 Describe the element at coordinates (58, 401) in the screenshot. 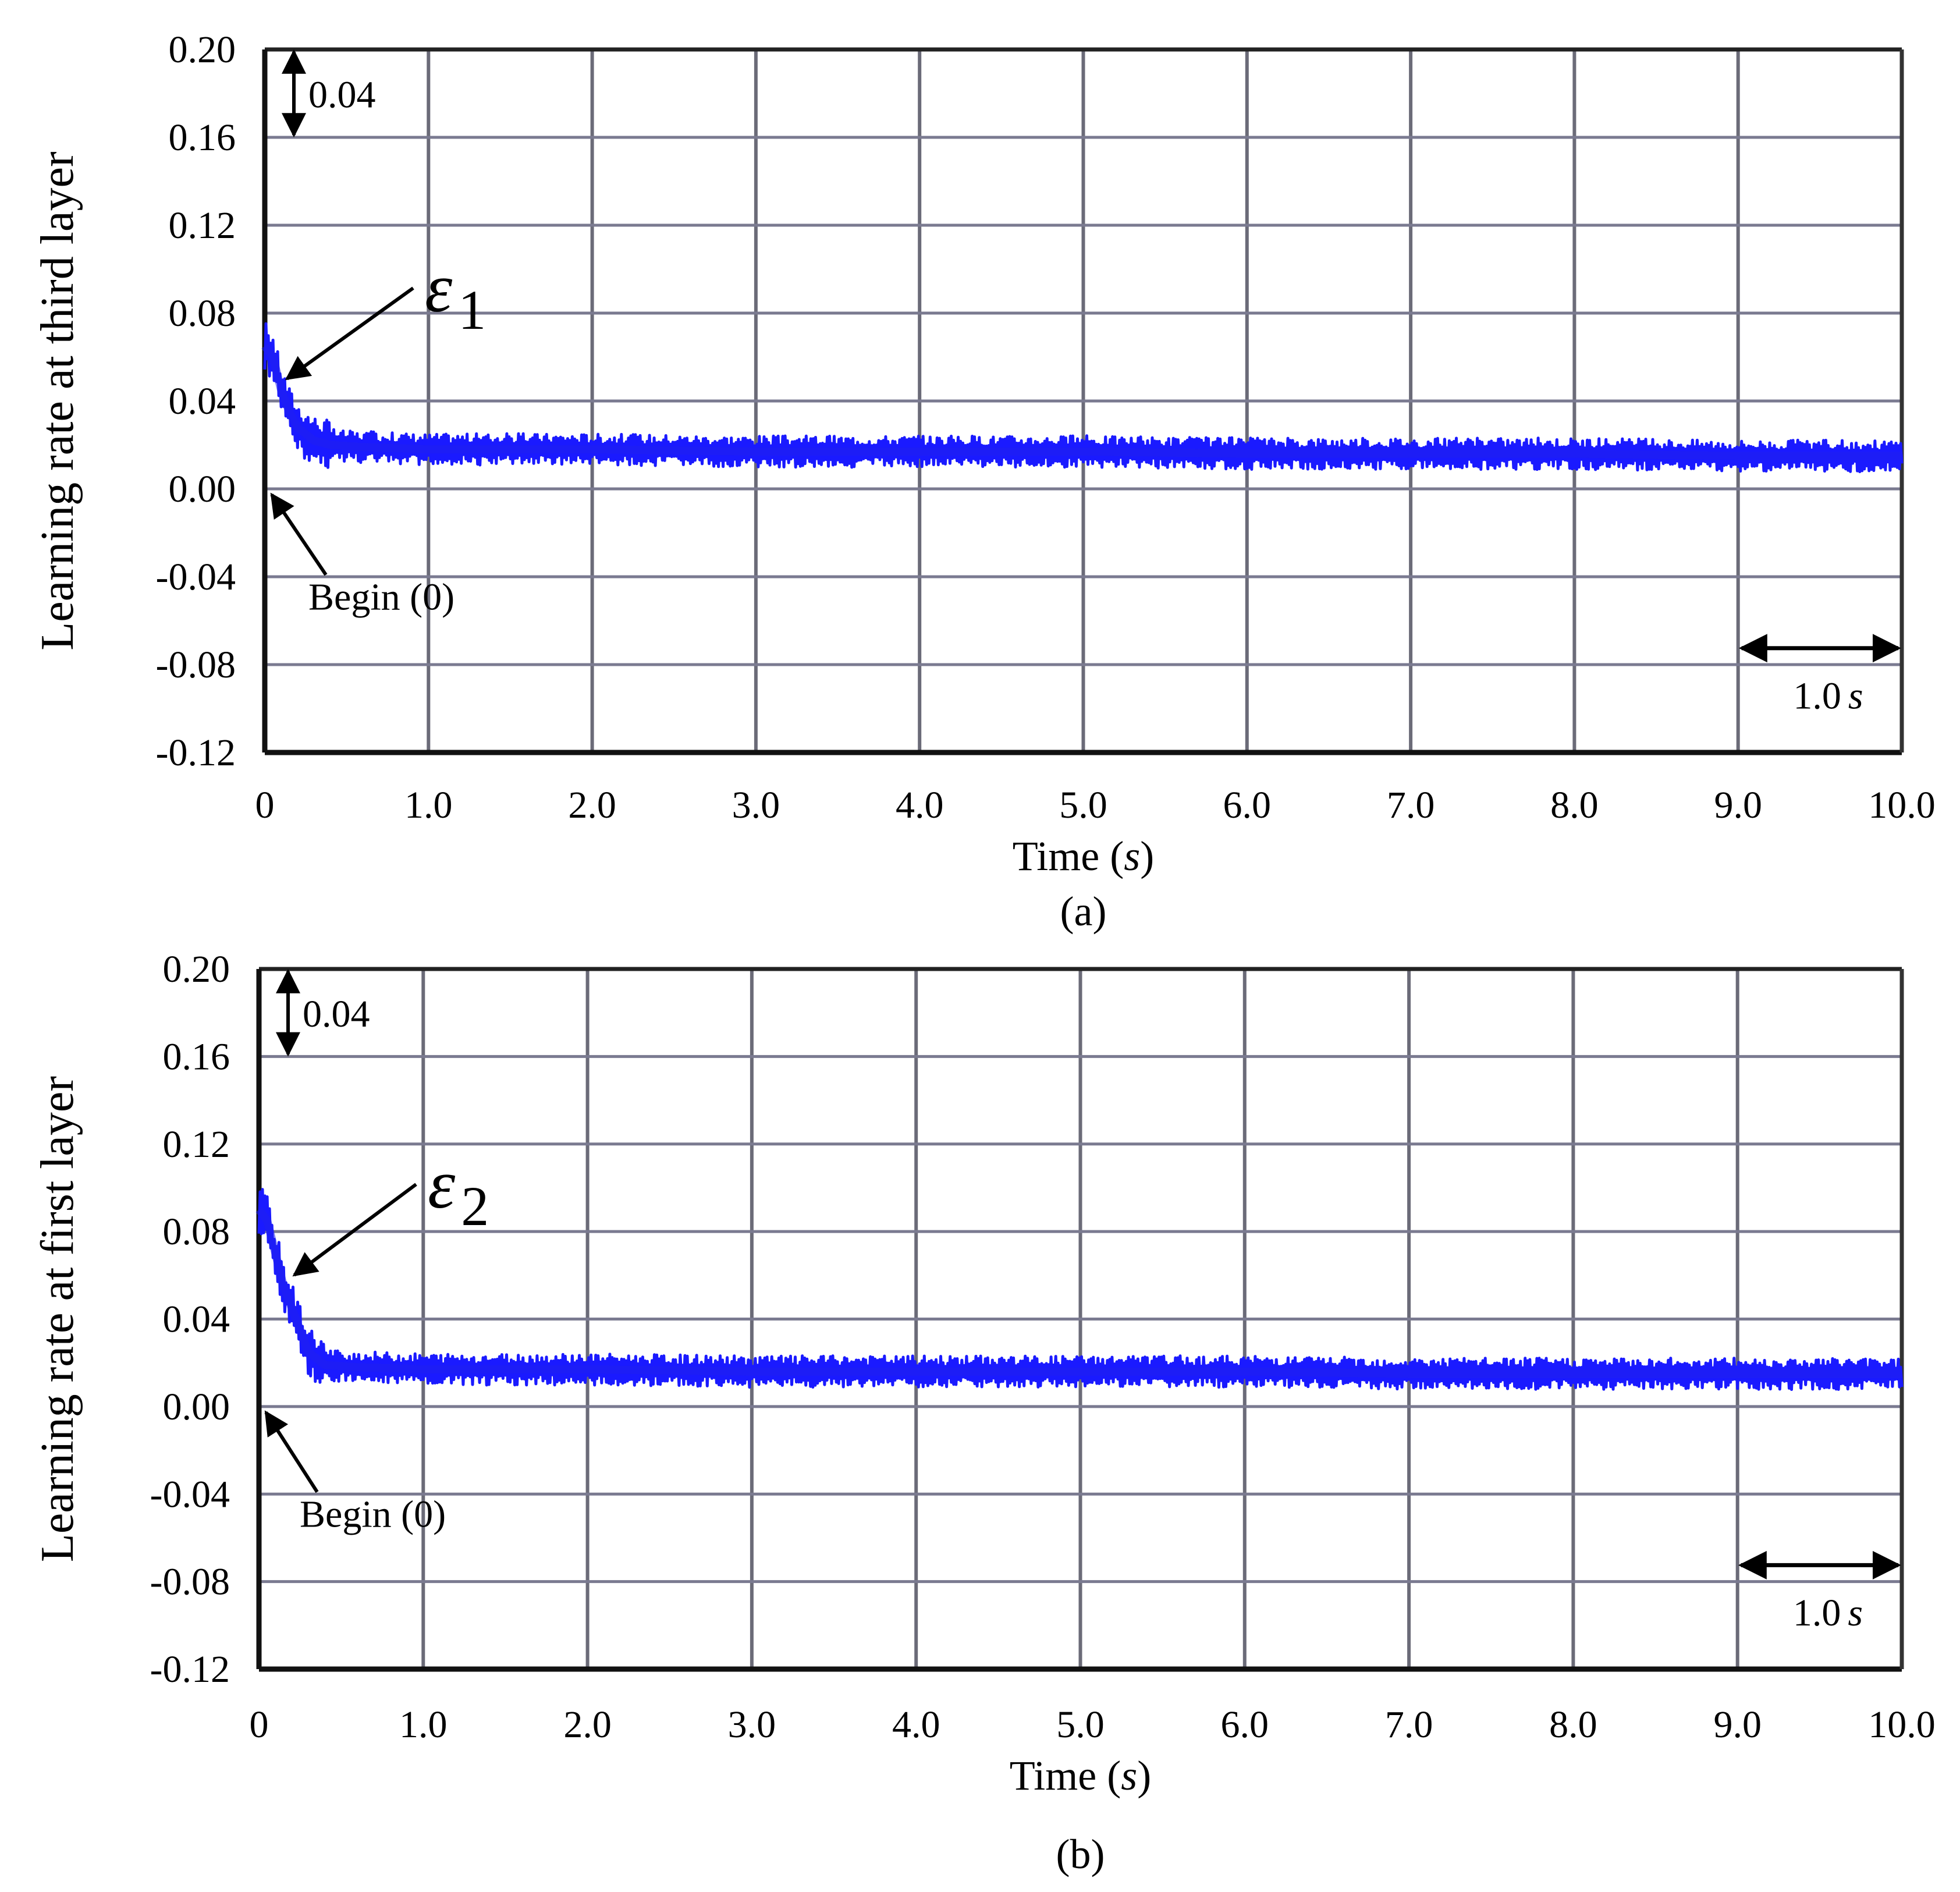

I see `y-axis-label: Learning rate at third layer` at that location.